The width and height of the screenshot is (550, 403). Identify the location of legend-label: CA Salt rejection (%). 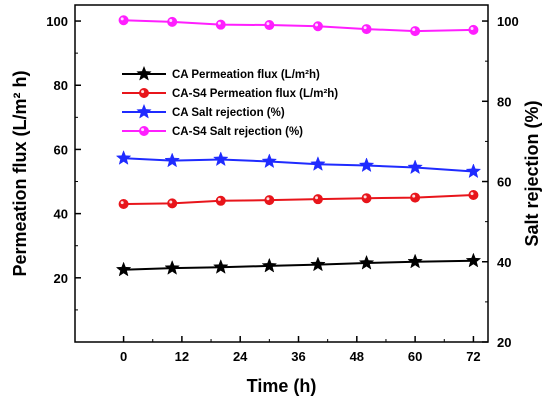
(228, 113).